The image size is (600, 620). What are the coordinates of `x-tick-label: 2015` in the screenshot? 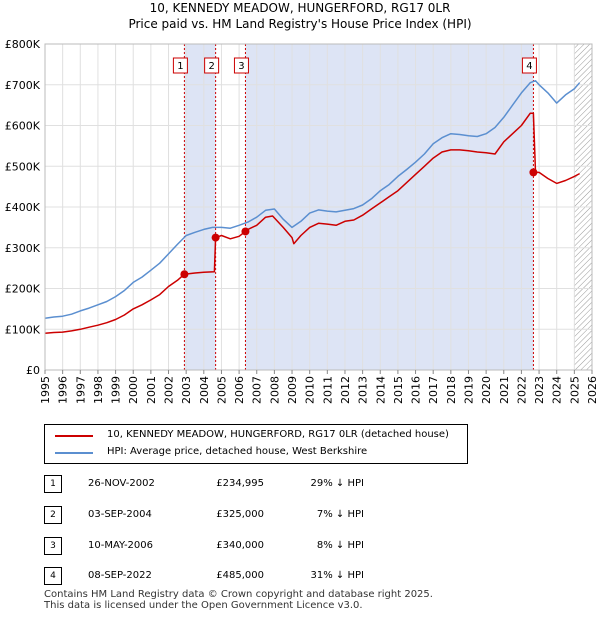 It's located at (398, 390).